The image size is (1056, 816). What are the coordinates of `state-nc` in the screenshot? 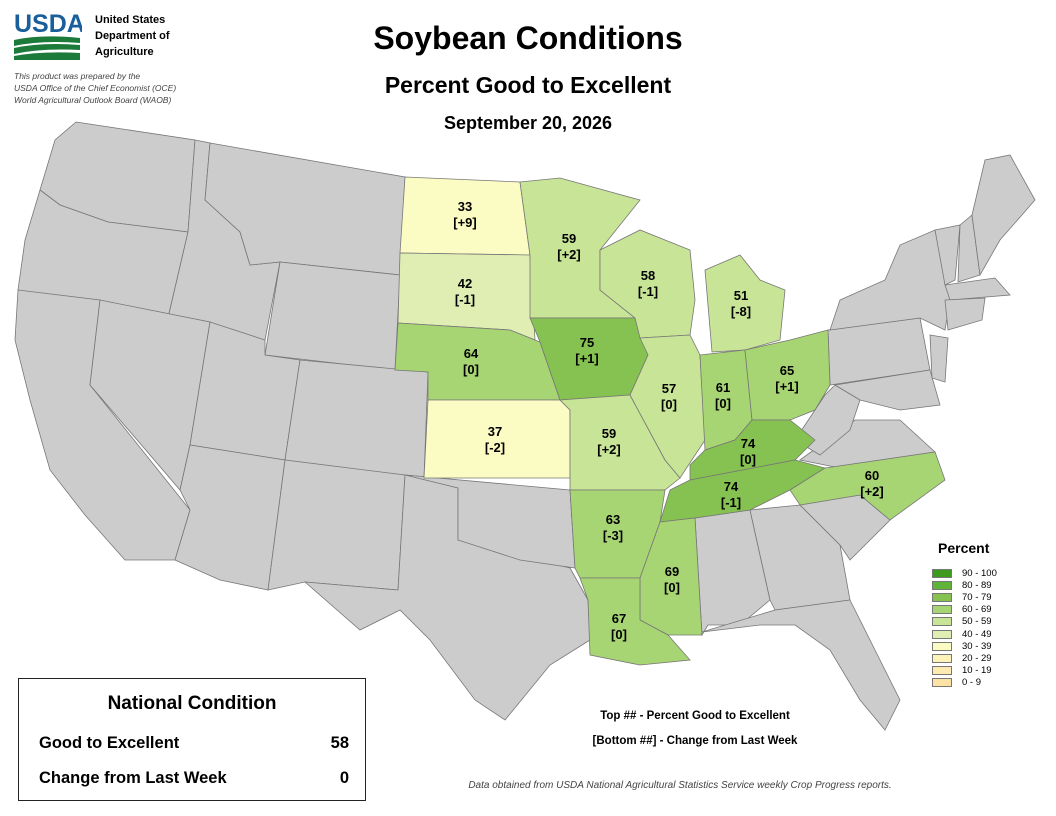 It's located at (867, 486).